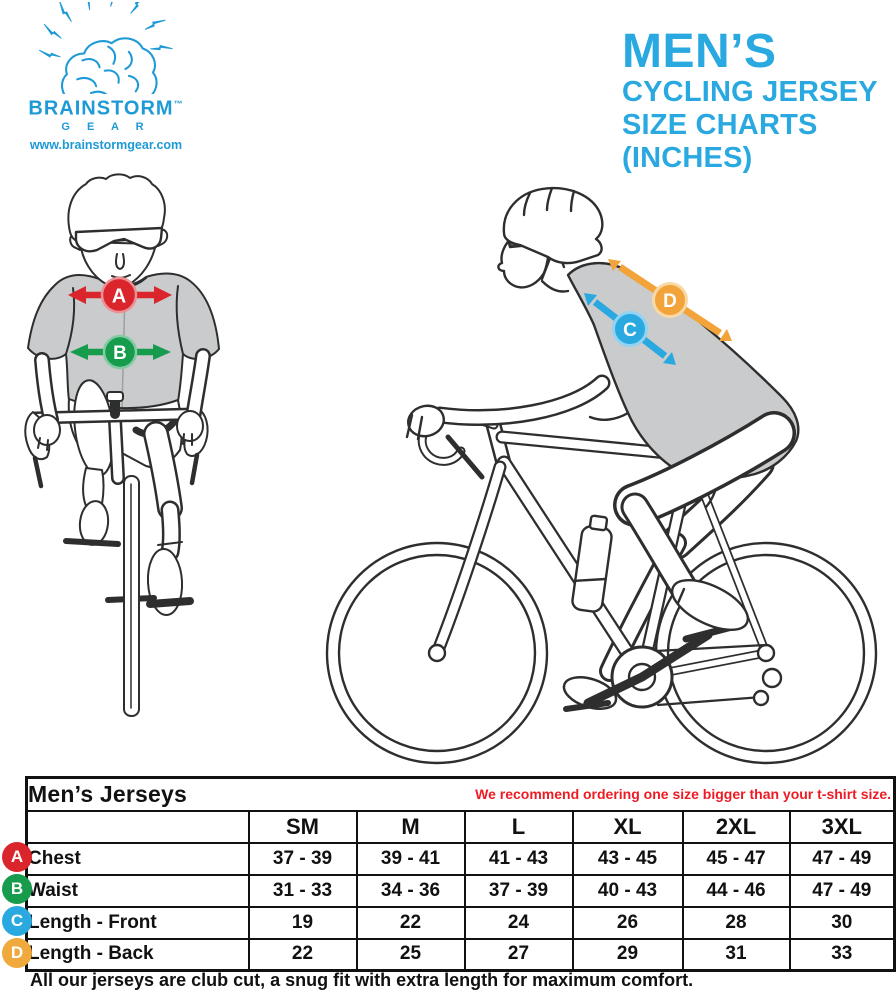 The image size is (896, 1000). What do you see at coordinates (106, 48) in the screenshot?
I see `brain-icon` at bounding box center [106, 48].